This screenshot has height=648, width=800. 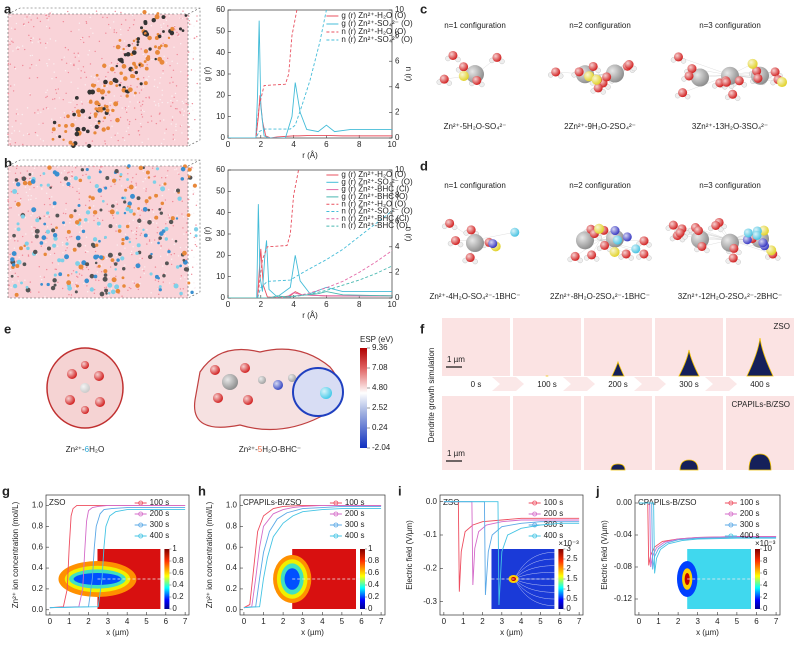 I want to click on y-tick-label: -0.04, so click(x=623, y=534).